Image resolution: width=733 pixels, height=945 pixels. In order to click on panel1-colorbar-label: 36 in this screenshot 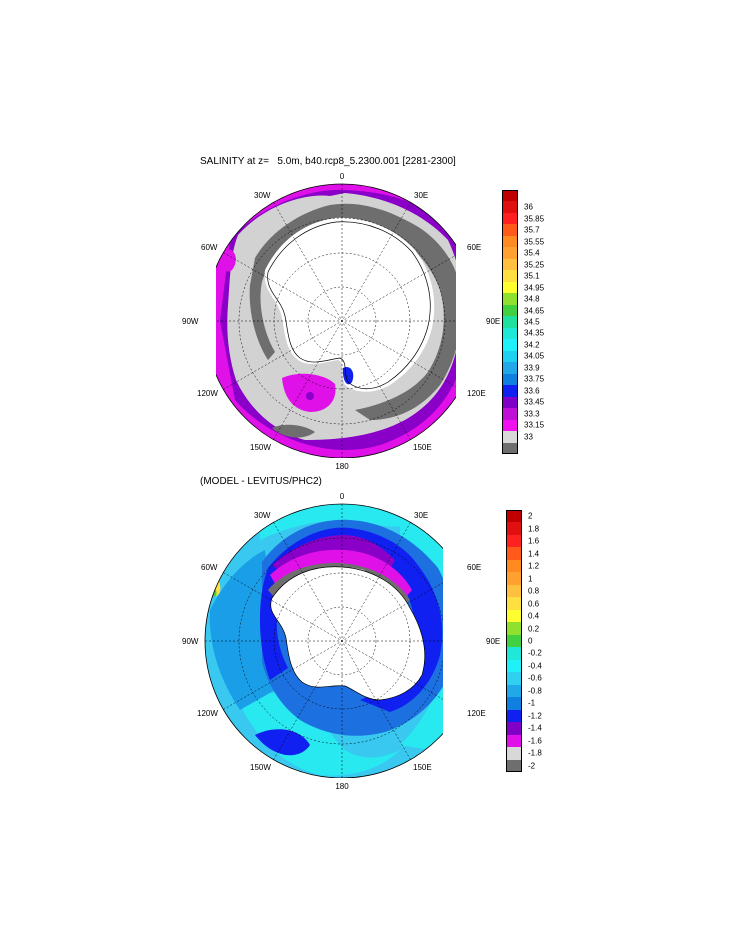, I will do `click(528, 207)`.